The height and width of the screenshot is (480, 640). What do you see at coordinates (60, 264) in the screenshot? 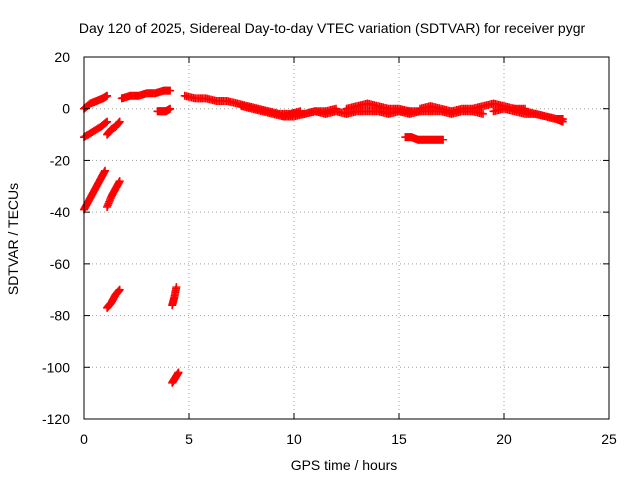
I see `y-tick-label: -60` at bounding box center [60, 264].